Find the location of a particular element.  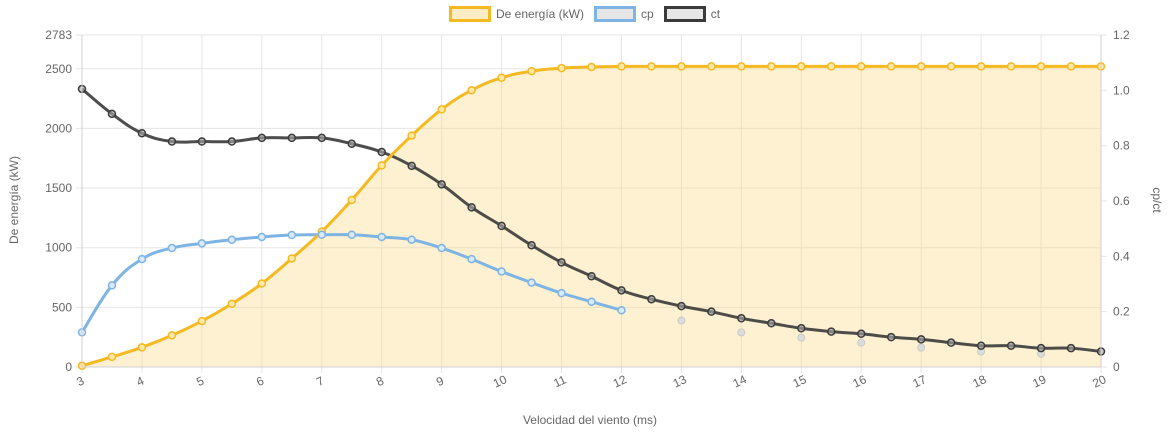

x-tick-label: 16 is located at coordinates (860, 381).